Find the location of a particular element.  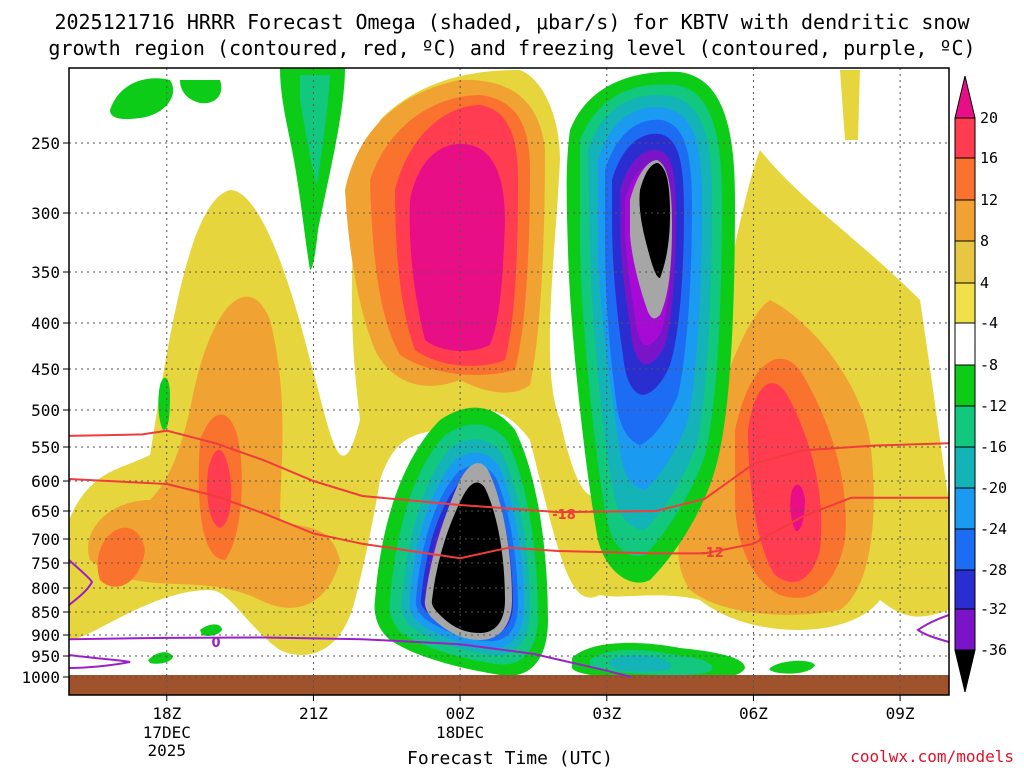

contour-label-minus18: -18 is located at coordinates (564, 515).